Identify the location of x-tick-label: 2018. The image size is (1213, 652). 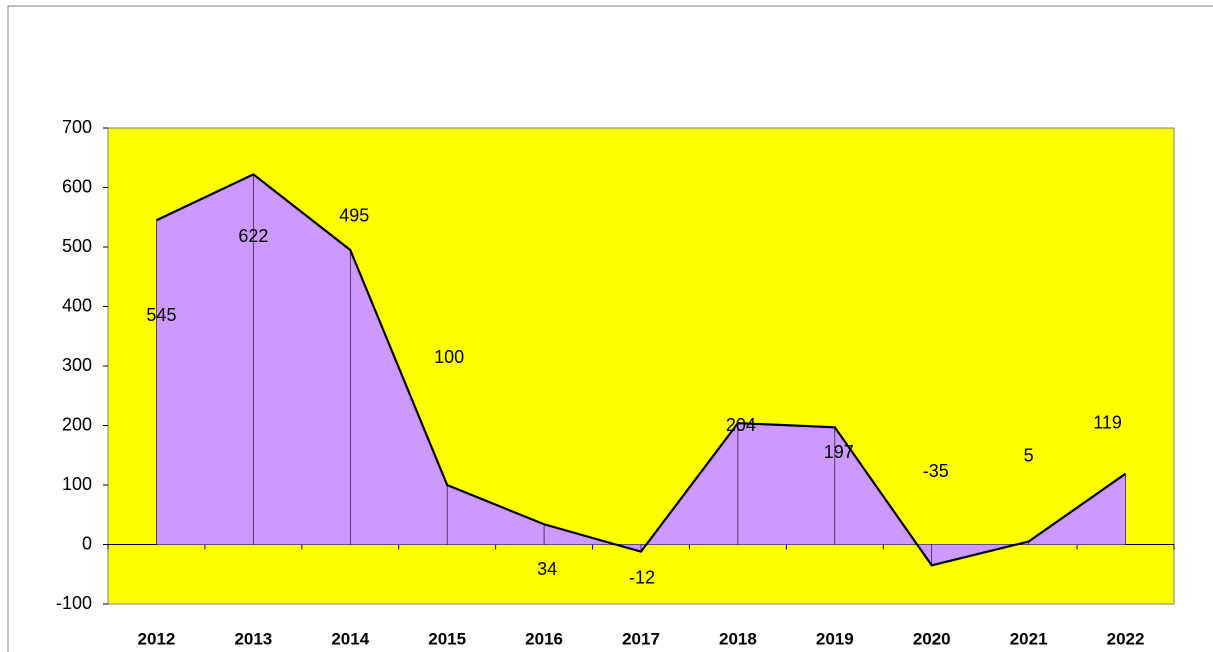
(738, 638).